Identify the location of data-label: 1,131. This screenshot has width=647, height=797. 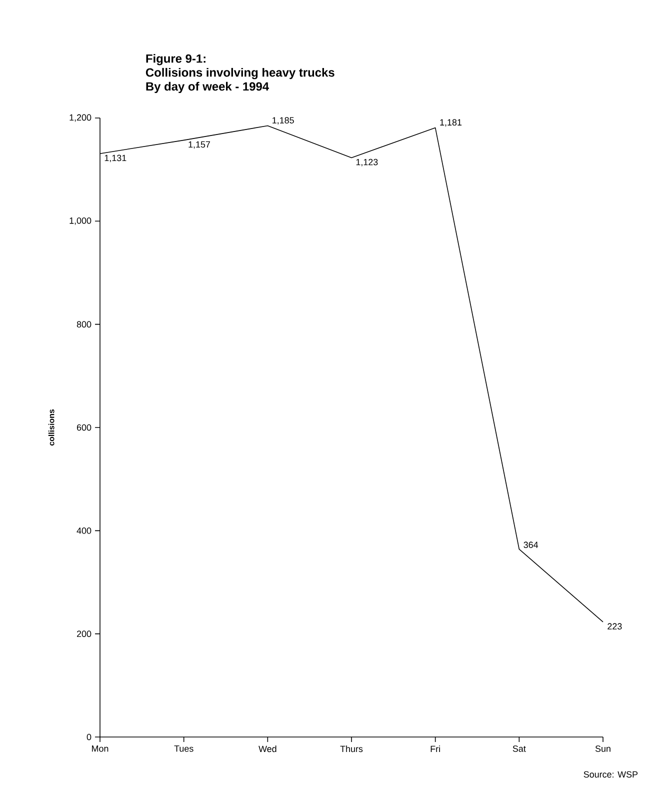
(115, 158).